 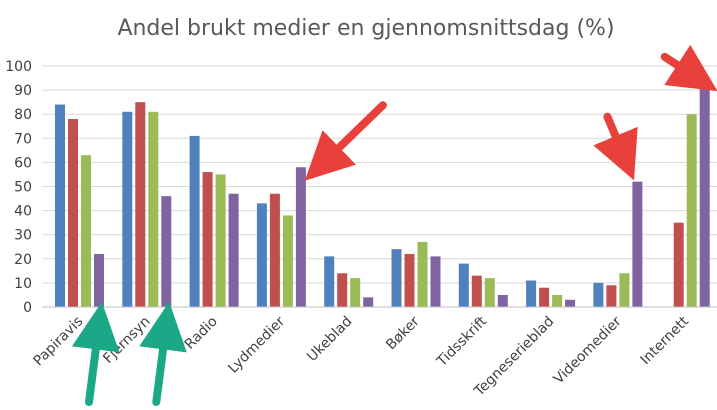 What do you see at coordinates (166, 251) in the screenshot?
I see `bar-fjernsyn-s4` at bounding box center [166, 251].